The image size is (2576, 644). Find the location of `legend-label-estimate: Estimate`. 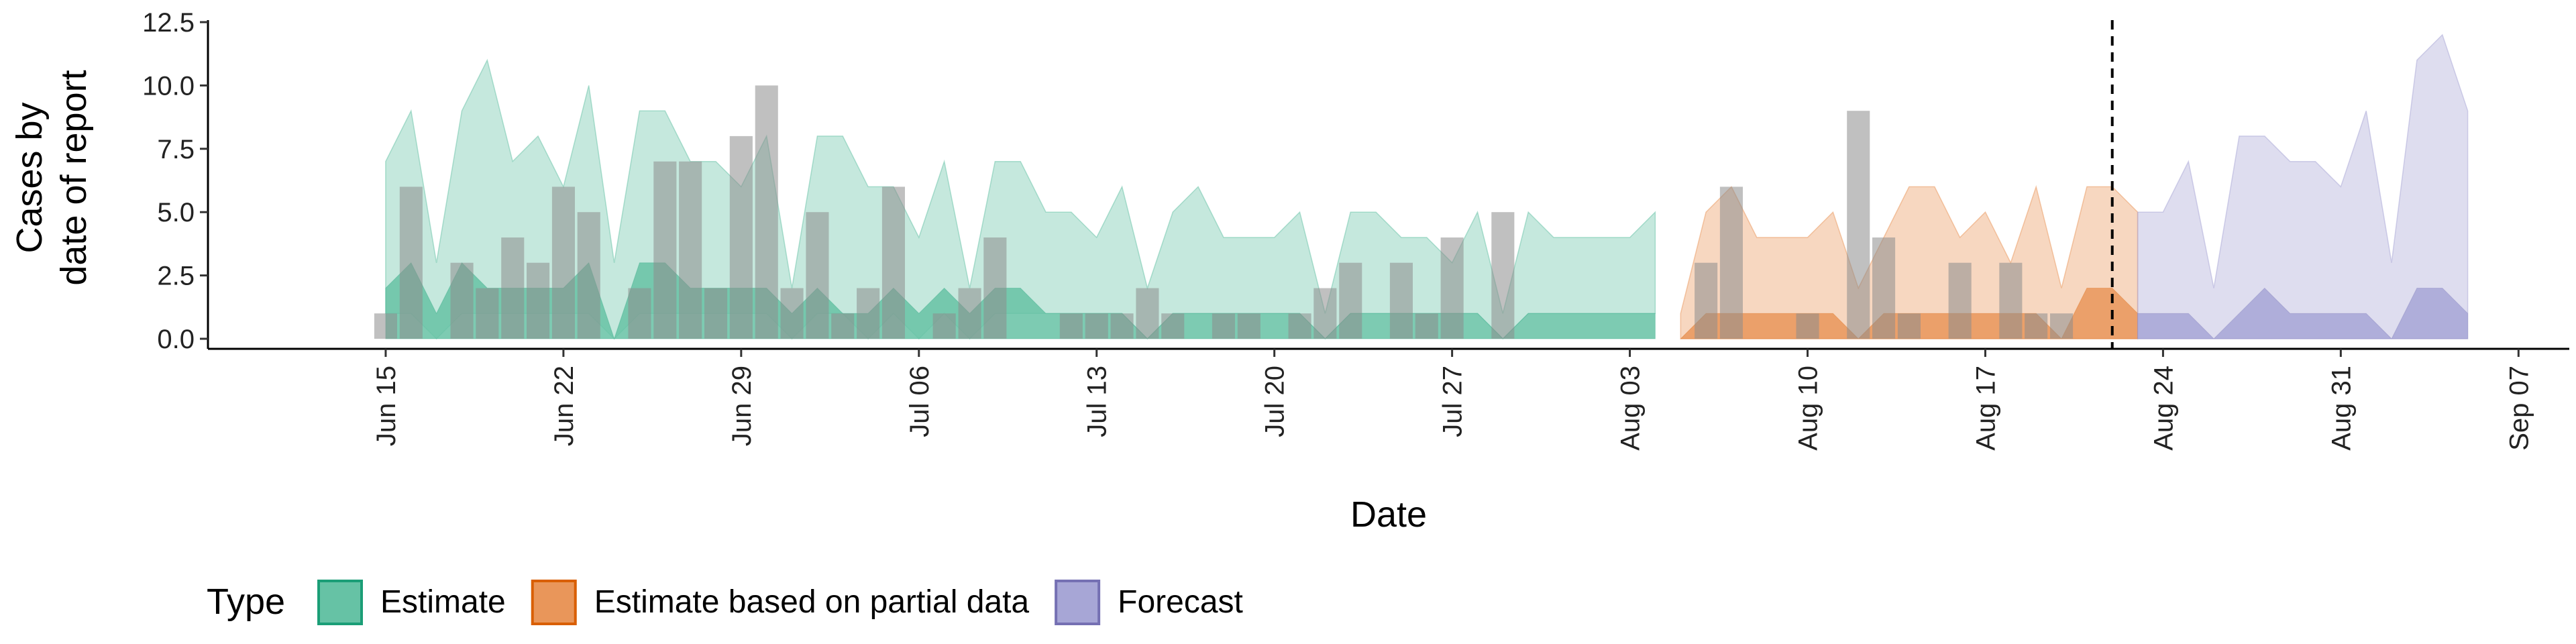

legend-label-estimate: Estimate is located at coordinates (443, 602).